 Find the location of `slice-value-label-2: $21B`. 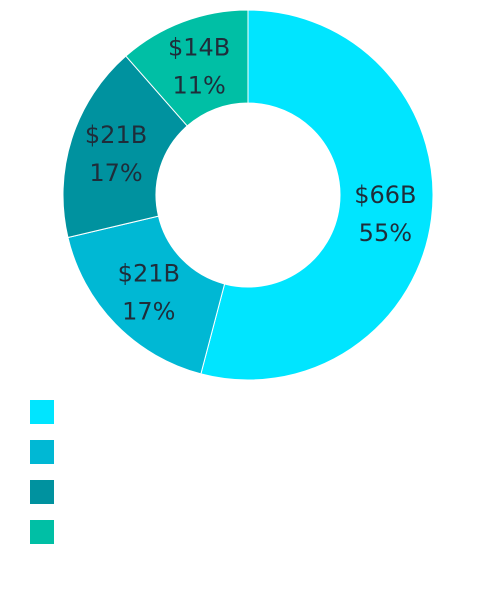

slice-value-label-2: $21B is located at coordinates (149, 274).